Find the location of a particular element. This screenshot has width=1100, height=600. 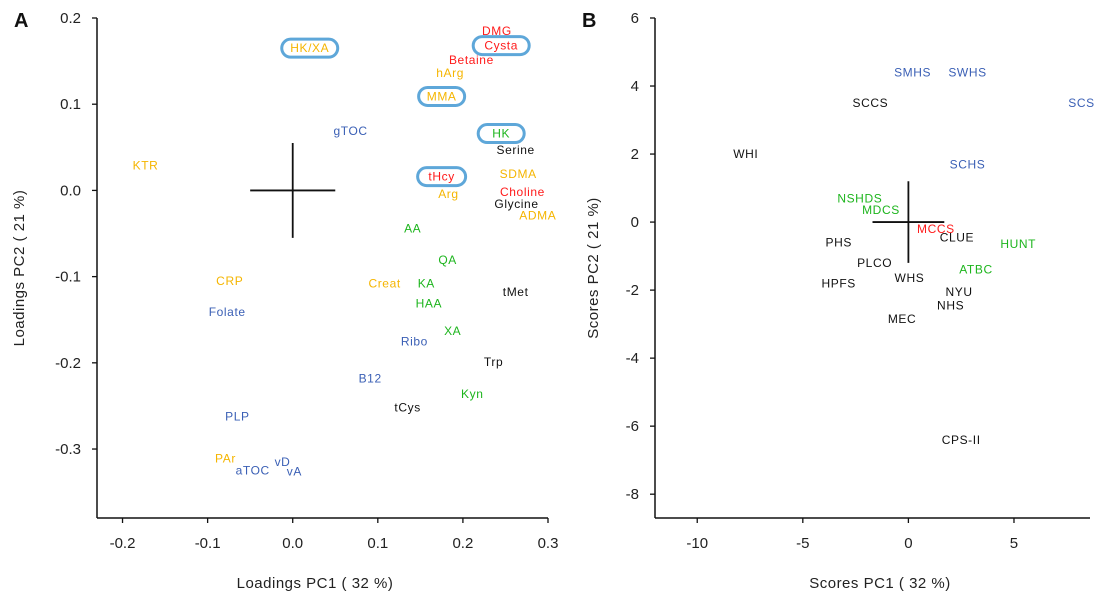

panel-a-point-aa: AA is located at coordinates (412, 228).